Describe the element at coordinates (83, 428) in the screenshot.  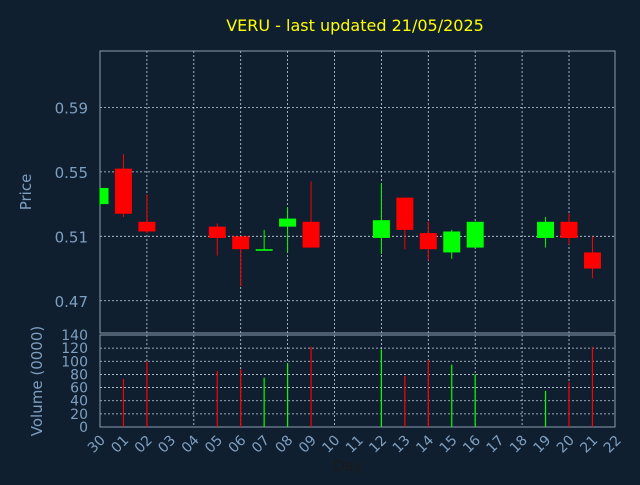
I see `volume-tick-label: 0` at that location.